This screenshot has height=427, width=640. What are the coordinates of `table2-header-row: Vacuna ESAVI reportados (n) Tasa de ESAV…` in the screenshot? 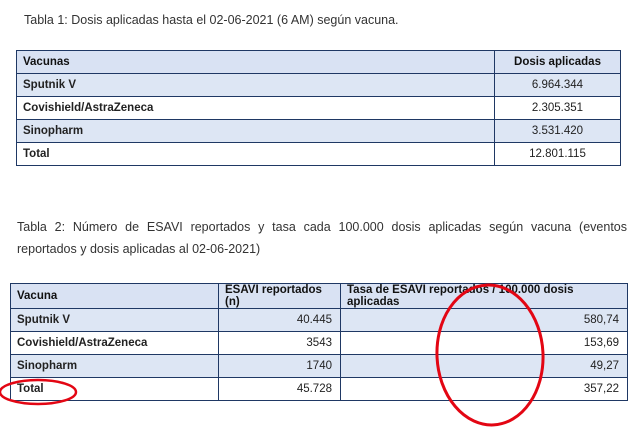 It's located at (319, 296).